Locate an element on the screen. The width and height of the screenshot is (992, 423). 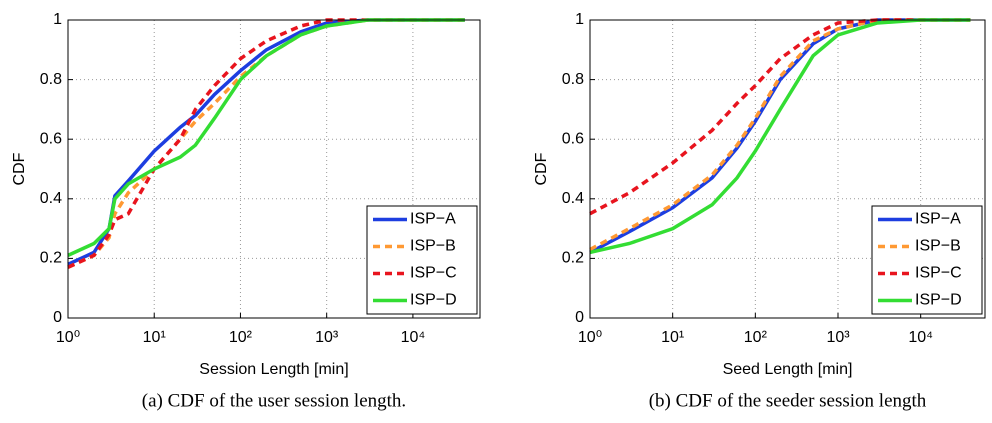
x-axis-label: Session Length [min] is located at coordinates (273, 369).